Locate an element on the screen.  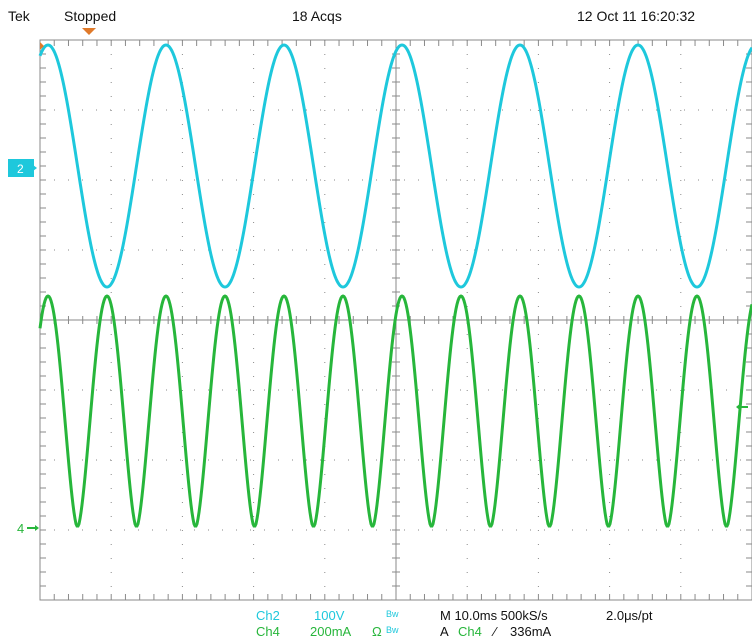
ch2-marker-label: 2 is located at coordinates (20, 169).